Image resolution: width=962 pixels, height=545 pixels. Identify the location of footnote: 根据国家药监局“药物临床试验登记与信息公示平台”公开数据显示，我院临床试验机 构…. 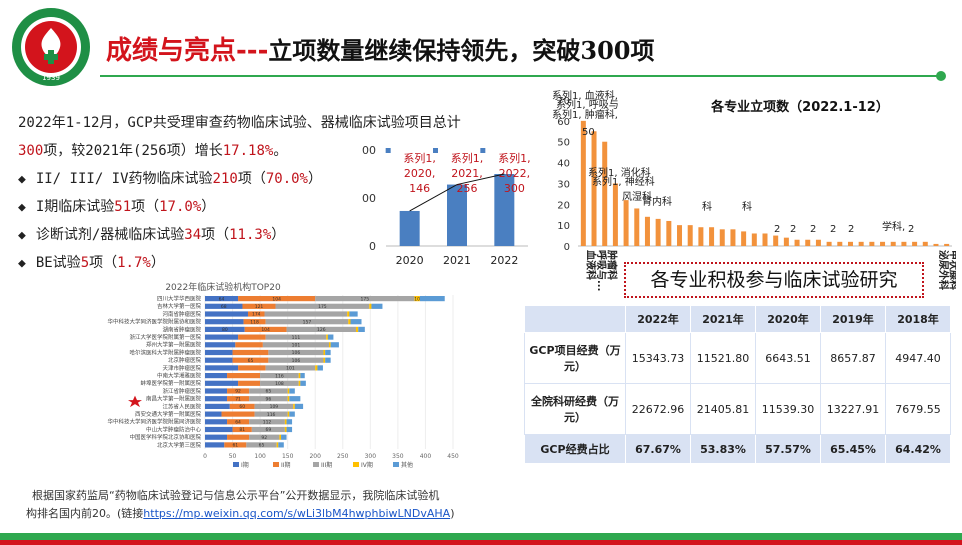
(240, 504).